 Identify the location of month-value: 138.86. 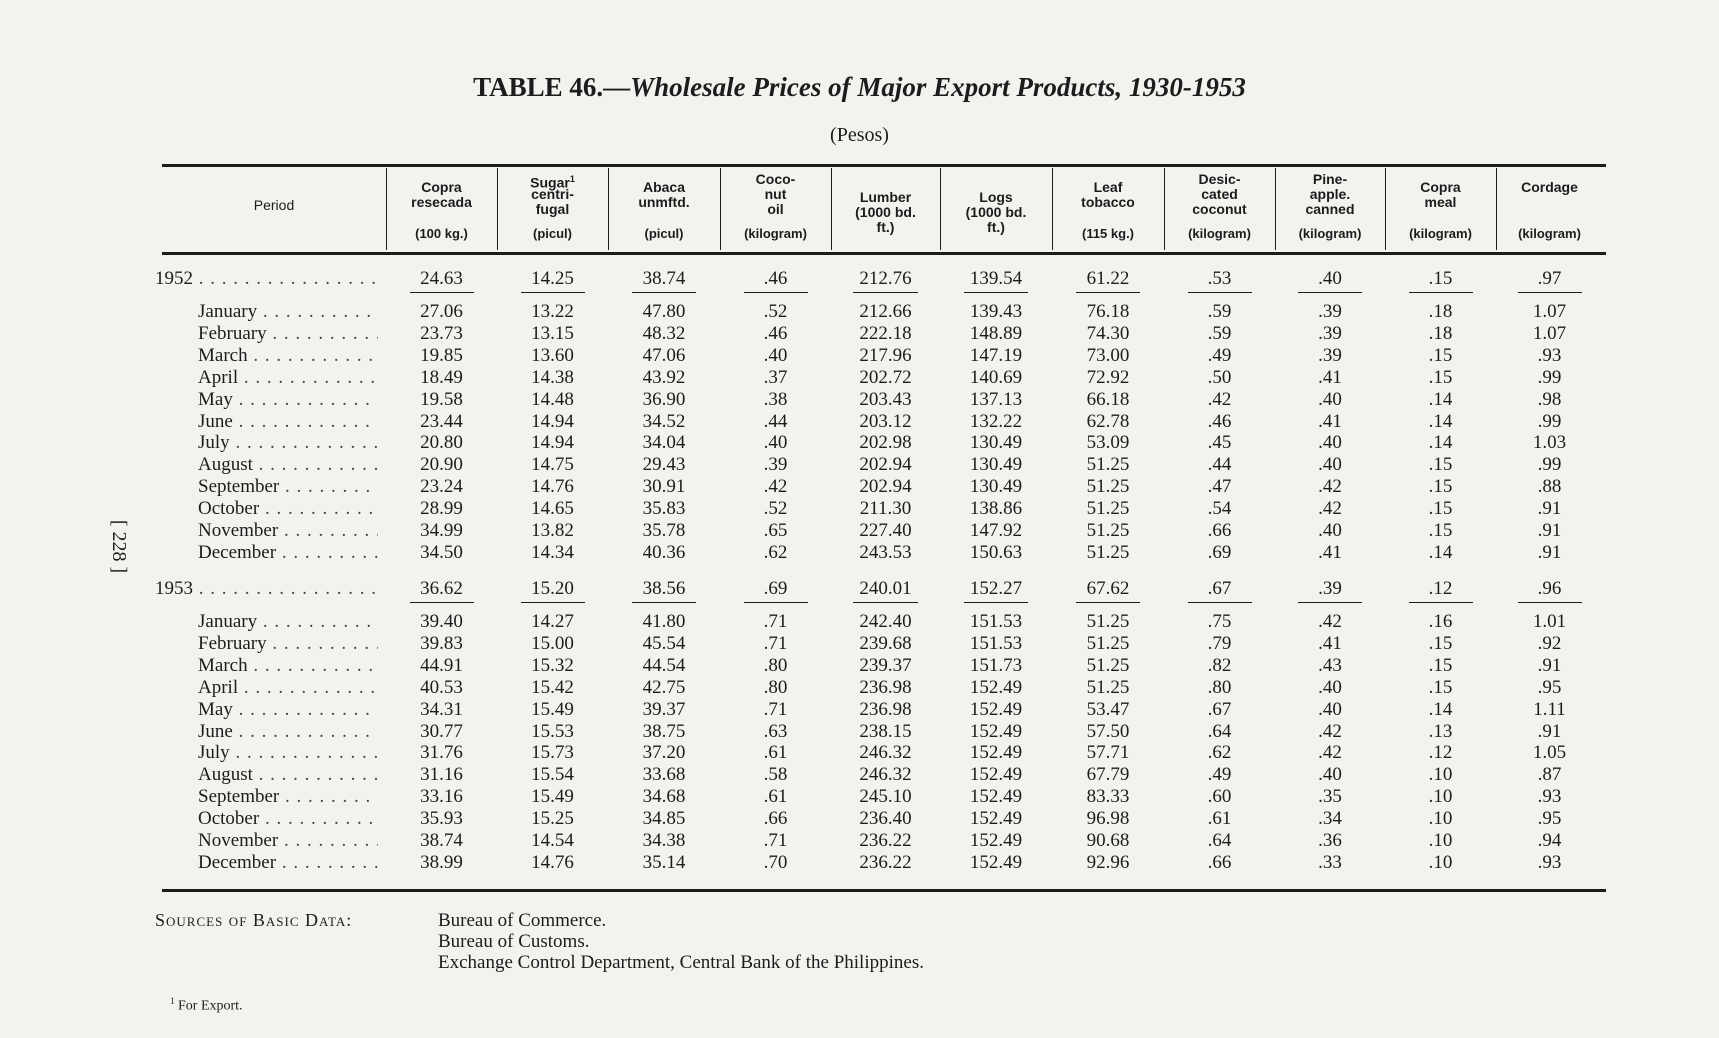
(996, 509).